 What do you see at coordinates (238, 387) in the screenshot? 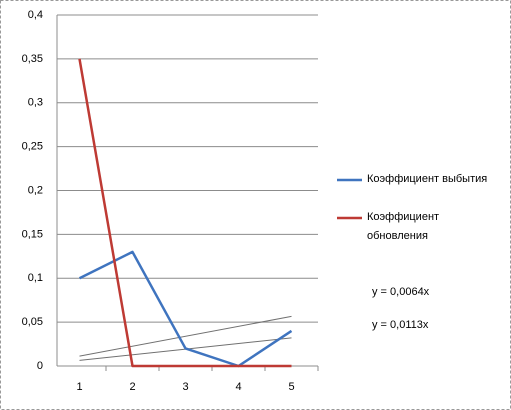
I see `x-tick-label: 4` at bounding box center [238, 387].